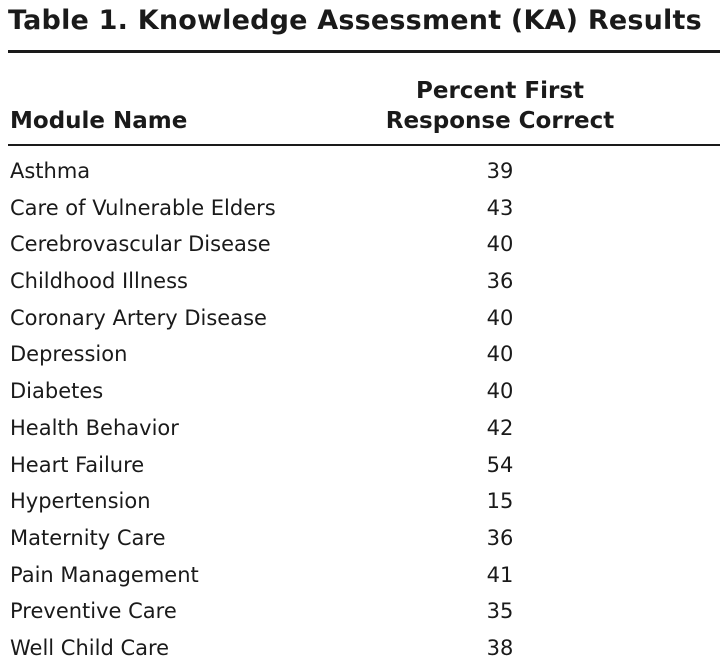 This screenshot has height=668, width=728. What do you see at coordinates (500, 171) in the screenshot?
I see `percent-cell: 39` at bounding box center [500, 171].